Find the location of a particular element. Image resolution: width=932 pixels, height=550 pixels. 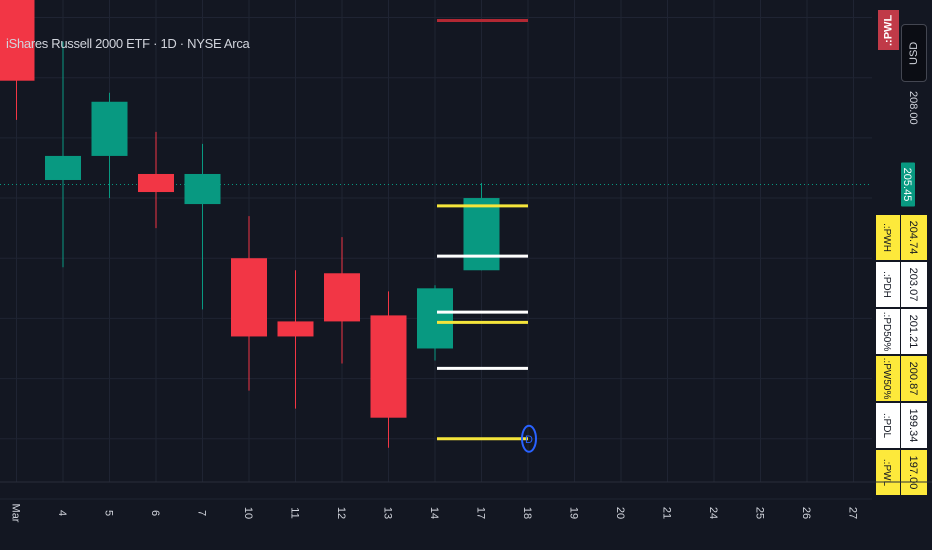

level-lines is located at coordinates (482, 230).